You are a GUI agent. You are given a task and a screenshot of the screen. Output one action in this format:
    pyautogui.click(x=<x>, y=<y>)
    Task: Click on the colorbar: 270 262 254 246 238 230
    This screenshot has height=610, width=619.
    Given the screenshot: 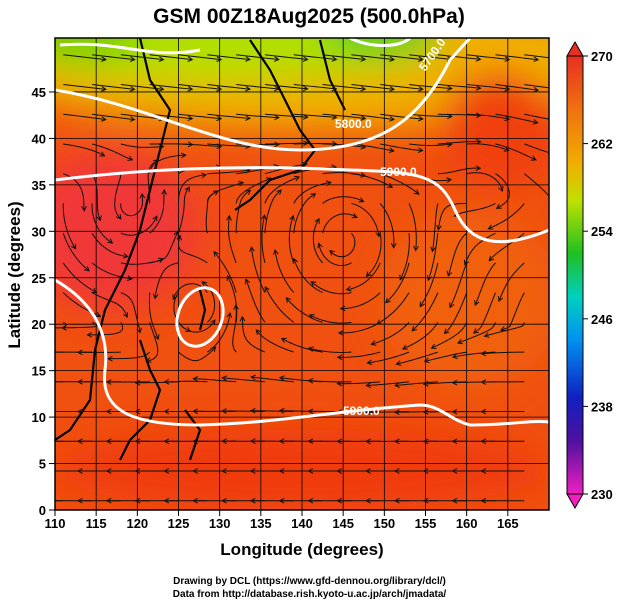 What is the action you would take?
    pyautogui.click(x=590, y=275)
    